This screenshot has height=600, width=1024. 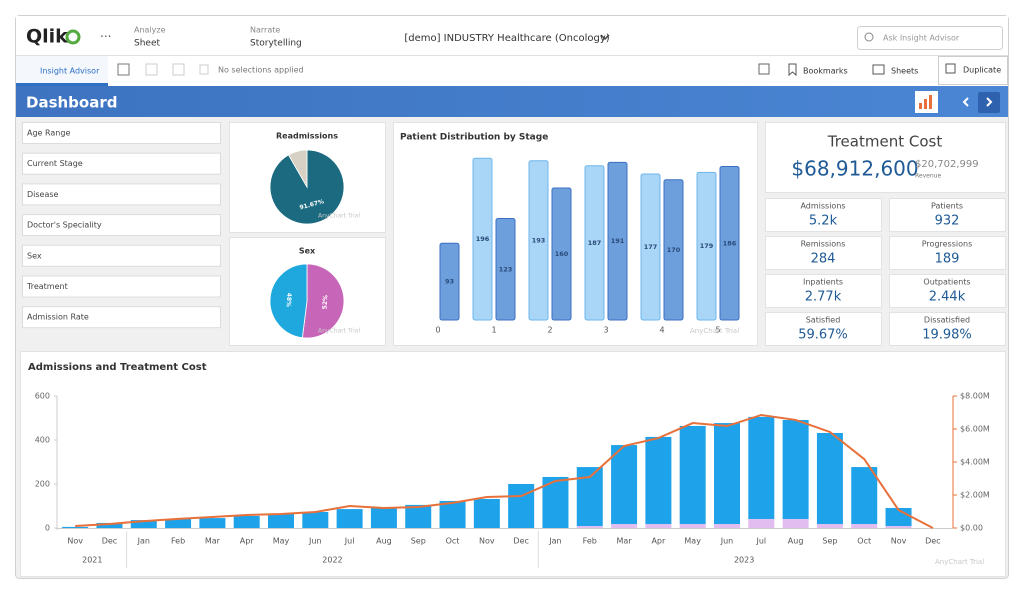 What do you see at coordinates (975, 429) in the screenshot?
I see `y2-tick-label: $6.00M` at bounding box center [975, 429].